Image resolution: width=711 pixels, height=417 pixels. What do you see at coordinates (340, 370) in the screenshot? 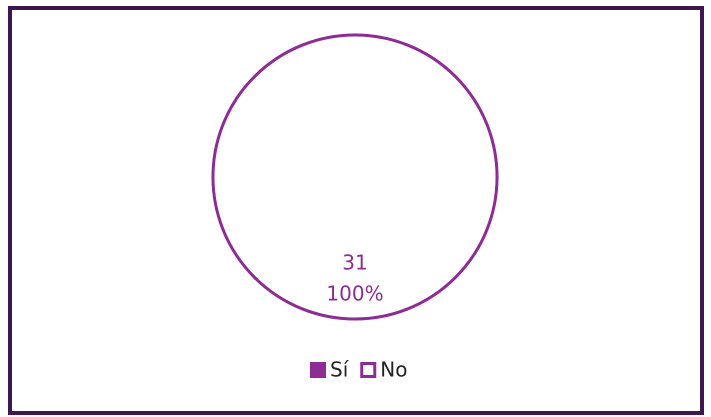
I see `legend-label: Sí` at bounding box center [340, 370].